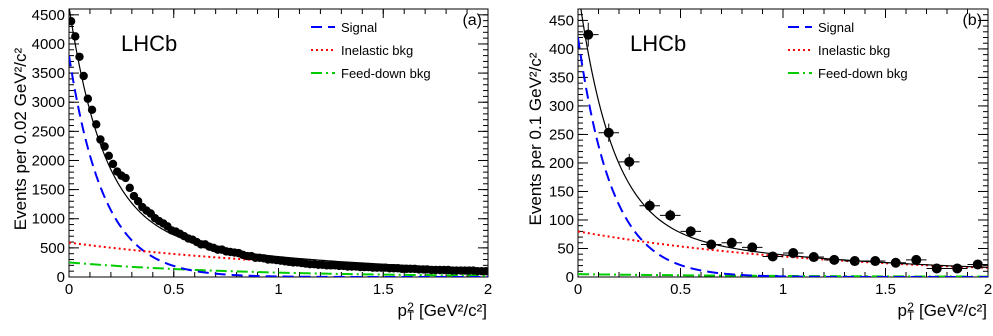 The image size is (993, 336). What do you see at coordinates (48, 73) in the screenshot?
I see `y-tick-label: 3500` at bounding box center [48, 73].